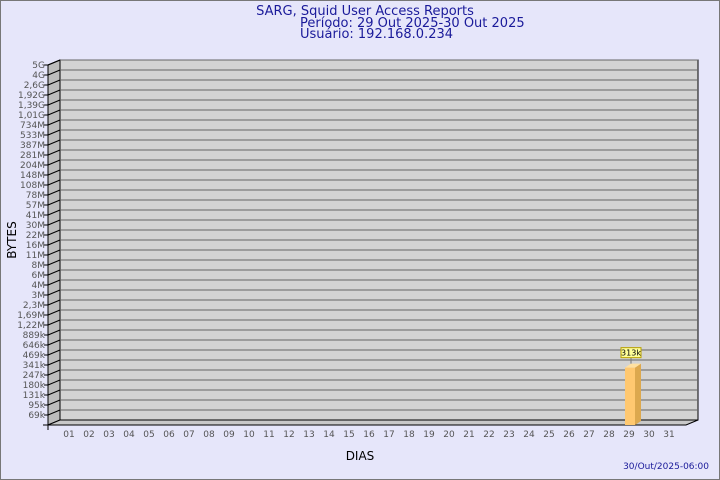  What do you see at coordinates (39, 266) in the screenshot?
I see `y-tick-label: 8M` at bounding box center [39, 266].